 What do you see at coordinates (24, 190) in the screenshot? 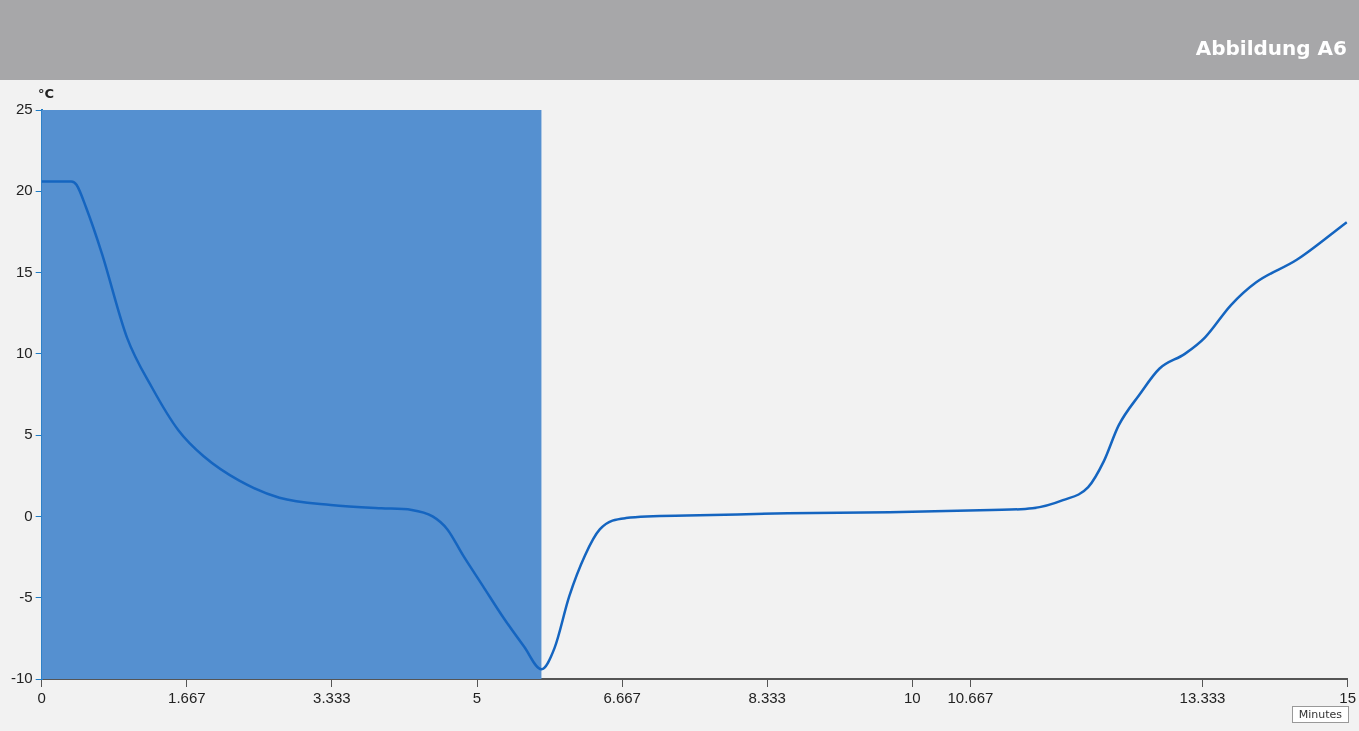
I see `y-tick-label: 20` at bounding box center [24, 190].